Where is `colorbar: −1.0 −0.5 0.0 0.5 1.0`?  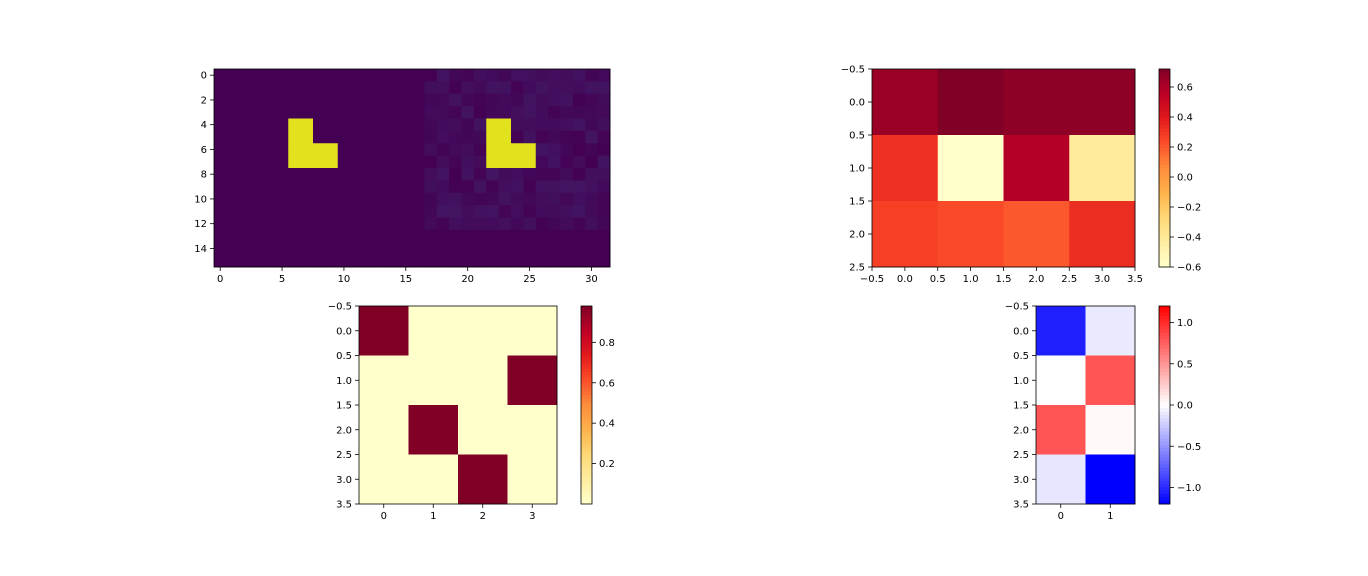 colorbar: −1.0 −0.5 0.0 0.5 1.0 is located at coordinates (1179, 405).